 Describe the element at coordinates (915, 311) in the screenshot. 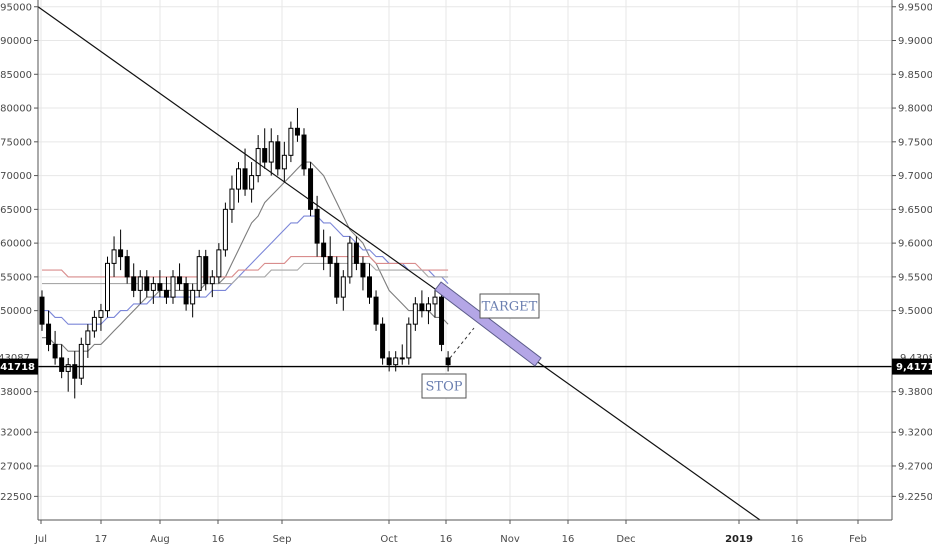

I see `y-tick-label-right: 9.50000` at that location.